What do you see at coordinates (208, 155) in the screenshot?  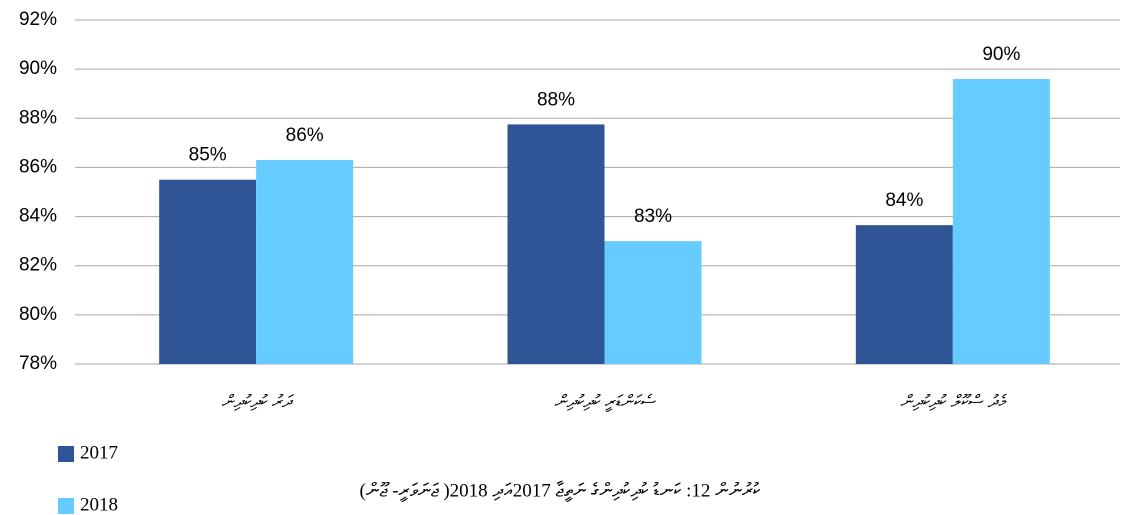 I see `data-label: 85%` at bounding box center [208, 155].